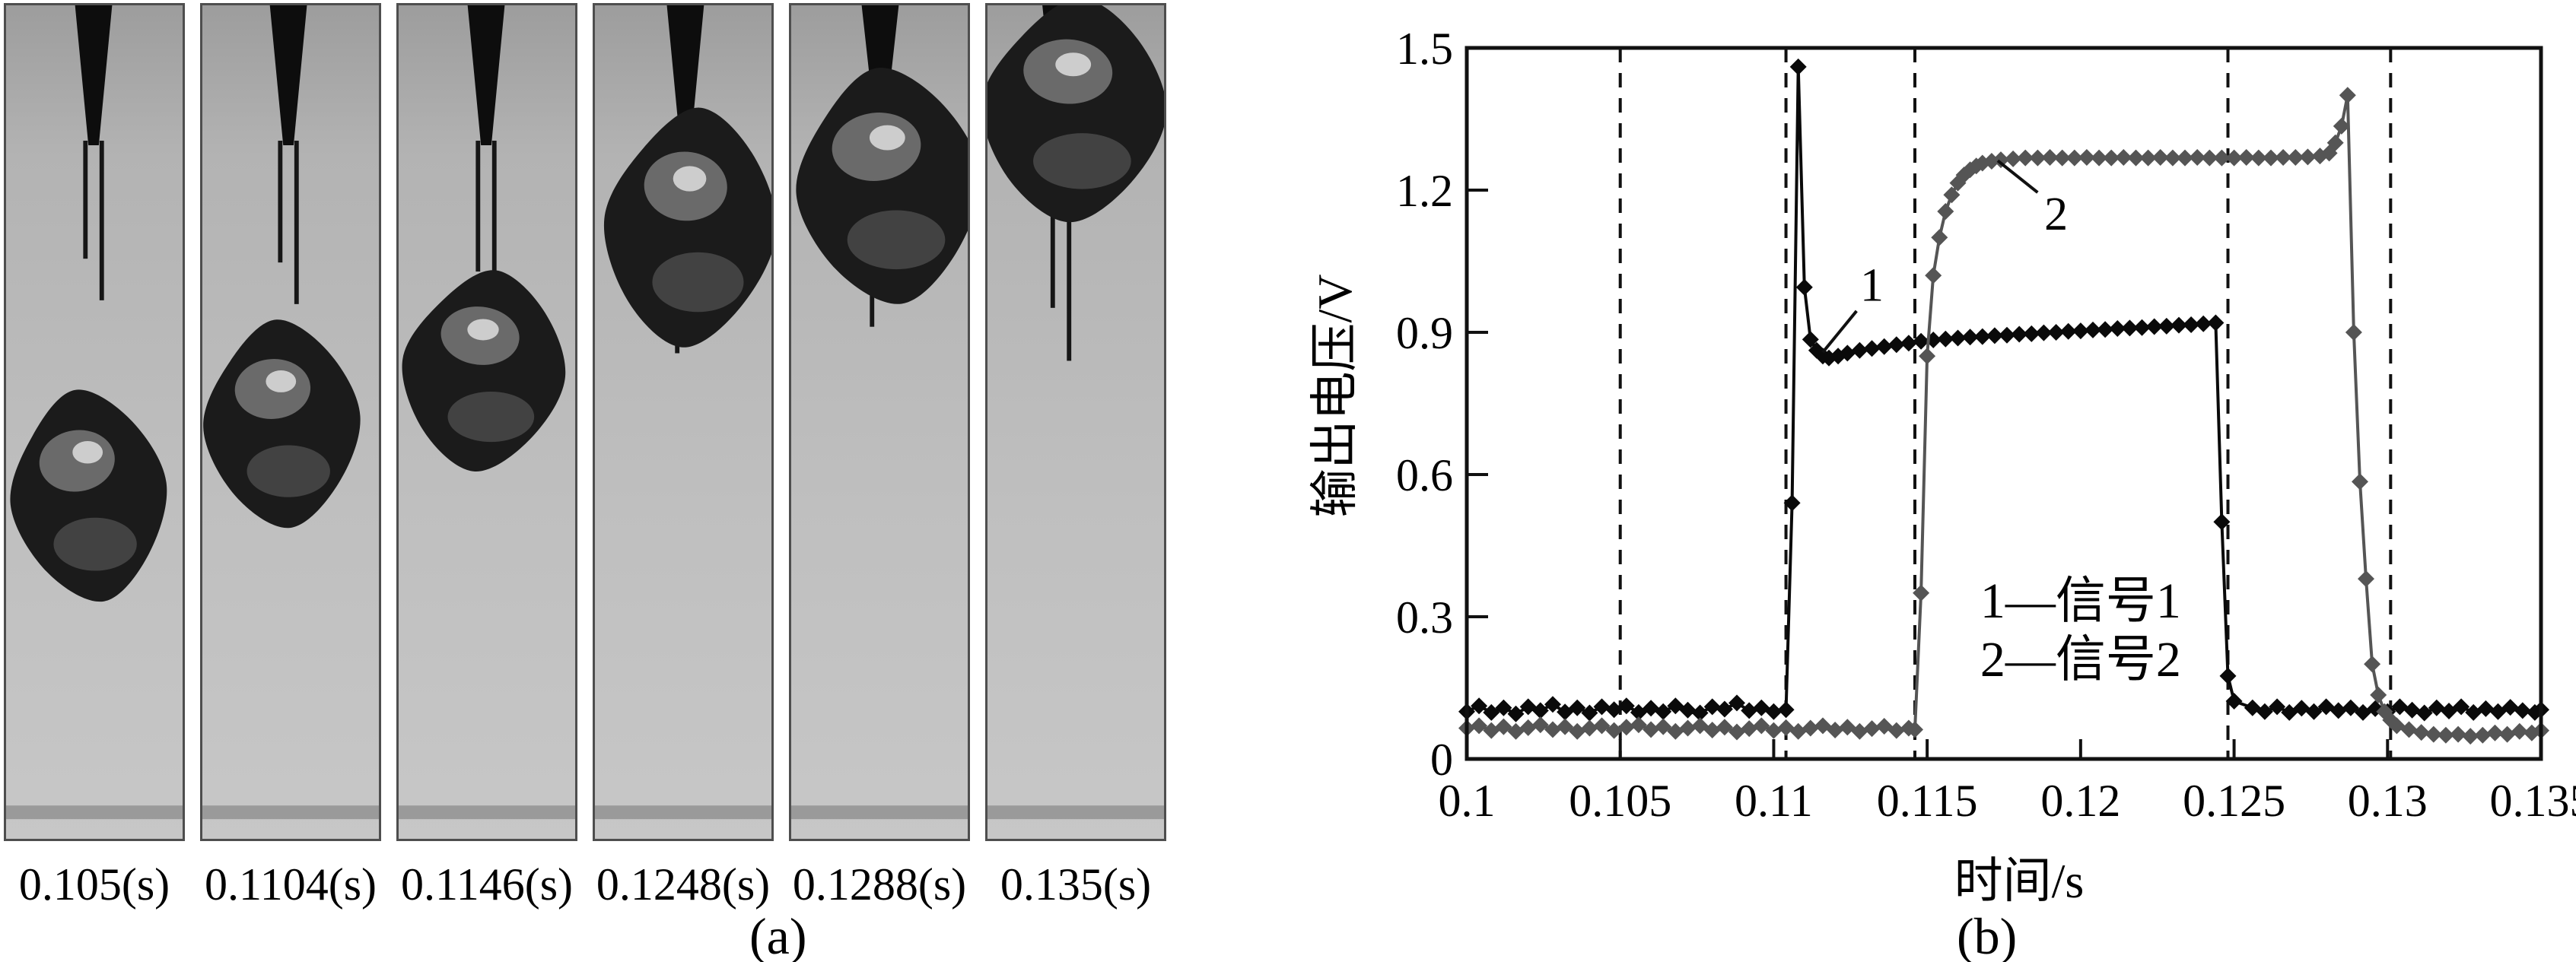  What do you see at coordinates (683, 885) in the screenshot?
I see `frame-timestamp: 0.1248(s)` at bounding box center [683, 885].